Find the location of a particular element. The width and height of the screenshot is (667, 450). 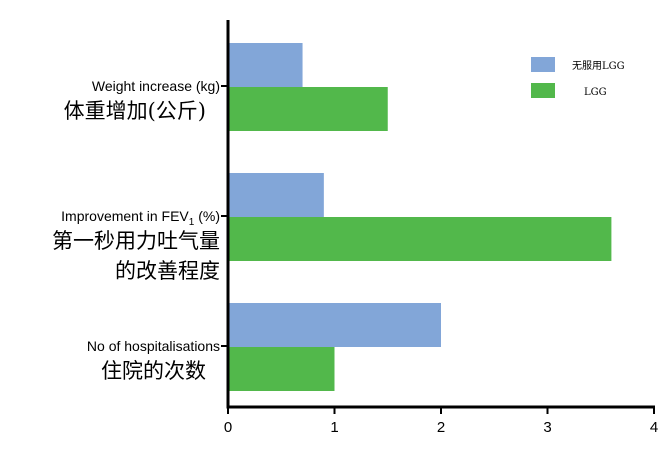

x-tick-label-4: 4 is located at coordinates (654, 427).